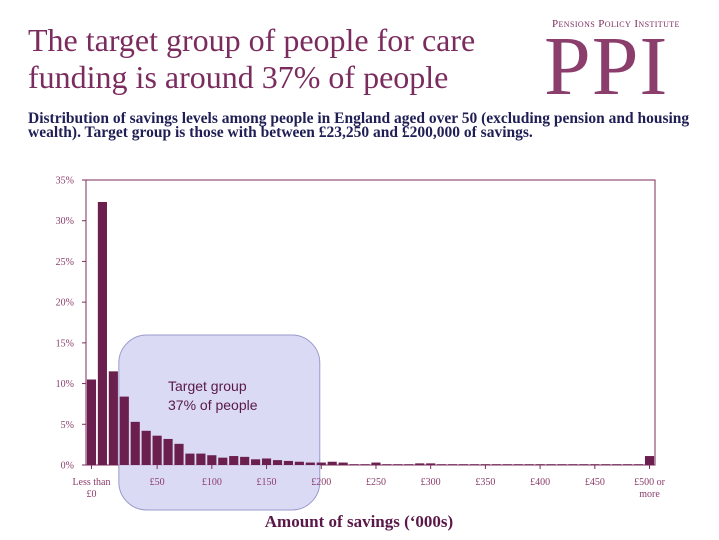 This screenshot has height=540, width=719. I want to click on logo-institute-name: Pensions Policy Institute, so click(616, 24).